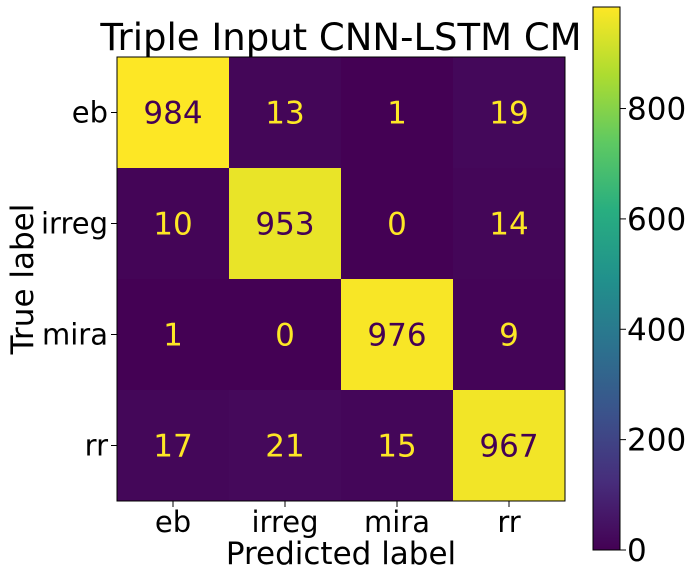 Image resolution: width=690 pixels, height=578 pixels. Describe the element at coordinates (96, 446) in the screenshot. I see `y-tick-label: rr` at that location.